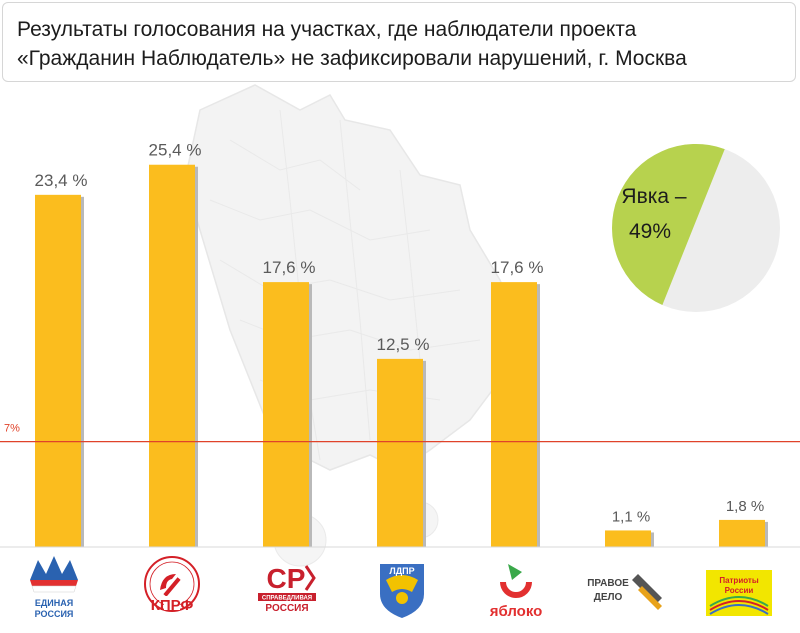  What do you see at coordinates (175, 150) in the screenshot?
I see `bar-value-label: 25,4 %` at bounding box center [175, 150].